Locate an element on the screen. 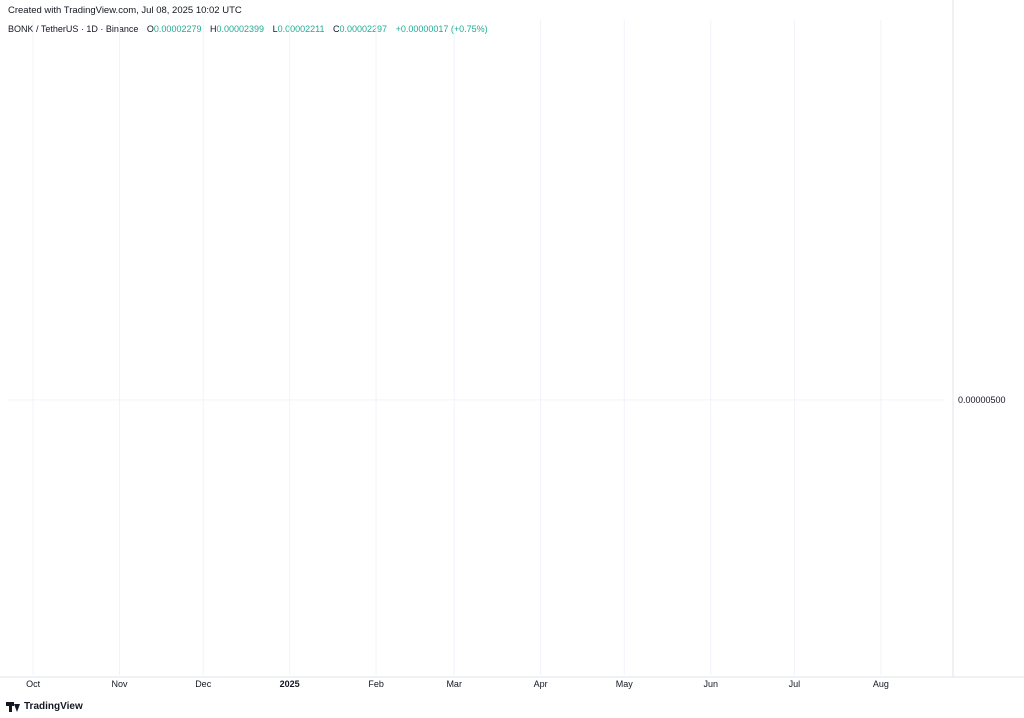  x-tick-label: 2025 is located at coordinates (290, 684).